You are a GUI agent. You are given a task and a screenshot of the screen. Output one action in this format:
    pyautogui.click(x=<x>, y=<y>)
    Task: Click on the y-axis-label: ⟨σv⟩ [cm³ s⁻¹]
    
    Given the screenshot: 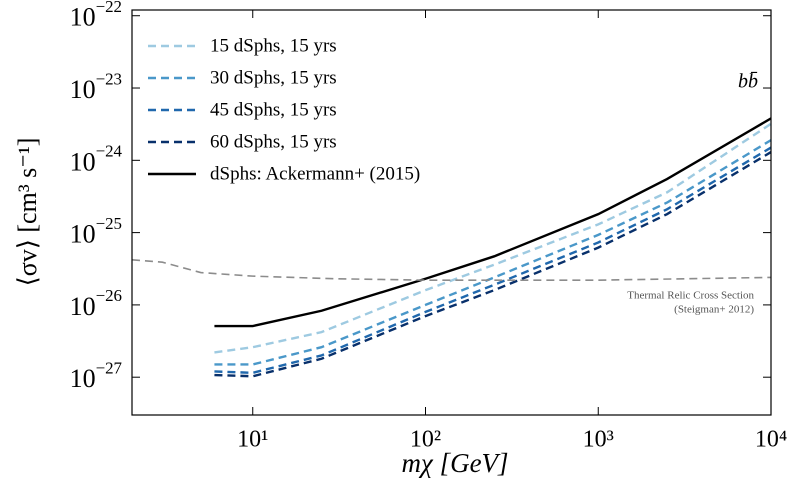 What is the action you would take?
    pyautogui.click(x=27, y=212)
    